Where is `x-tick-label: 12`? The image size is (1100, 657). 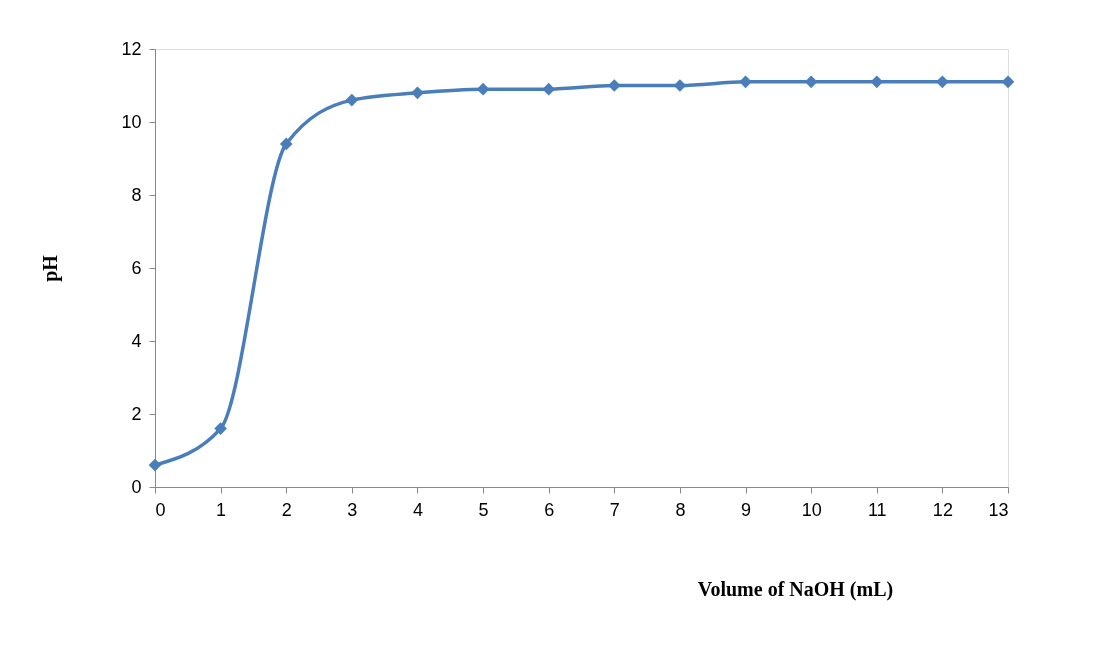 x-tick-label: 12 is located at coordinates (942, 509).